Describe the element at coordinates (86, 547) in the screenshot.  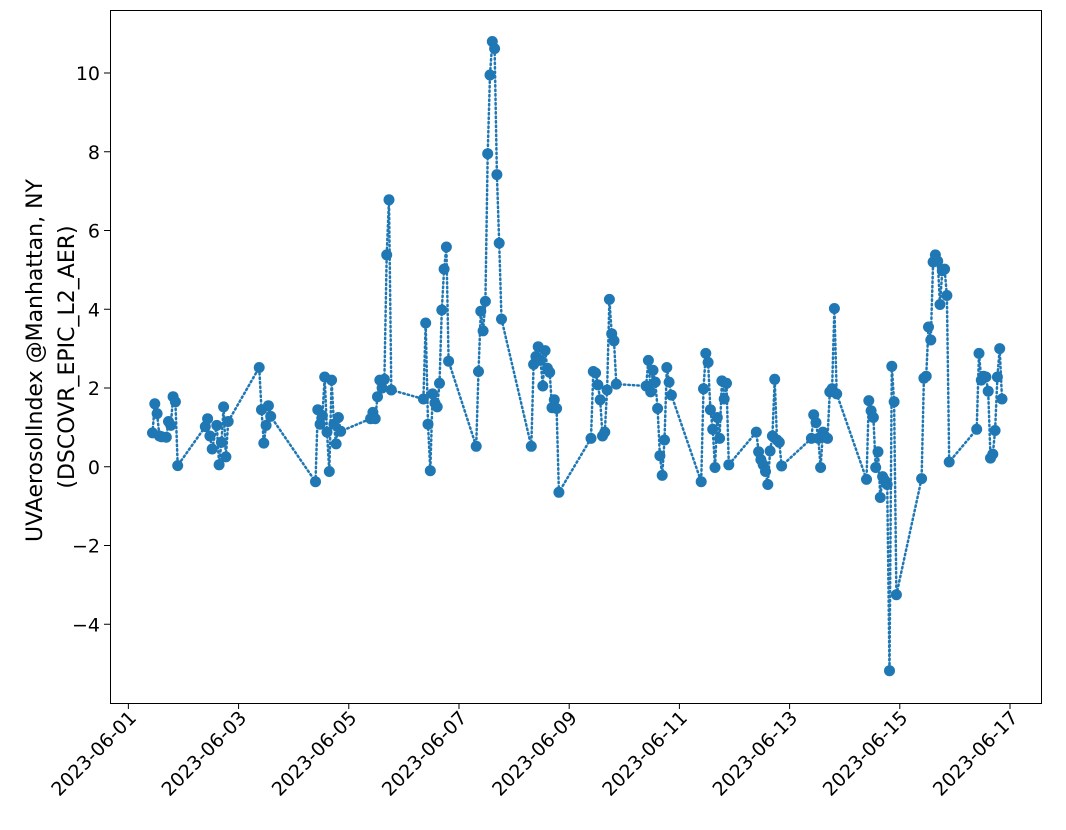
I see `y-tick-label: −2` at that location.